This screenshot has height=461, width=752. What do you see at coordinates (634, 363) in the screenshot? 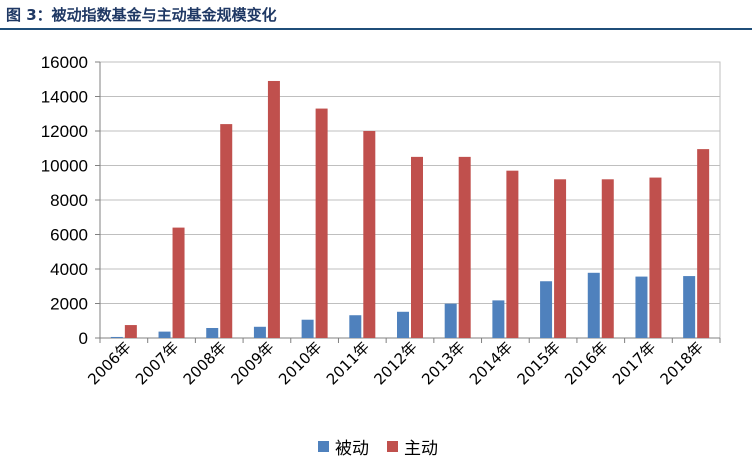
I see `x-tick-label: 2017年` at bounding box center [634, 363].